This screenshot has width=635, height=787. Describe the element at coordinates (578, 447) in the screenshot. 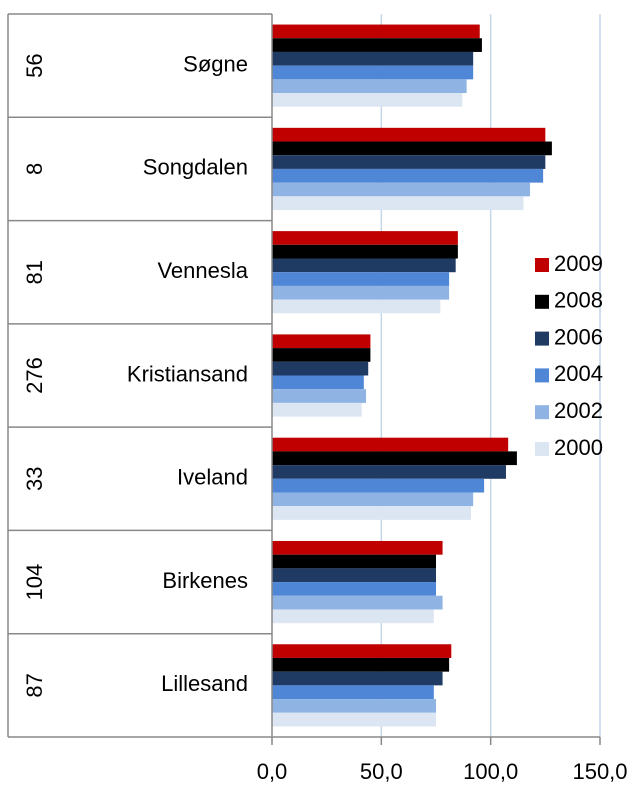

I see `legend-label: 2000` at that location.